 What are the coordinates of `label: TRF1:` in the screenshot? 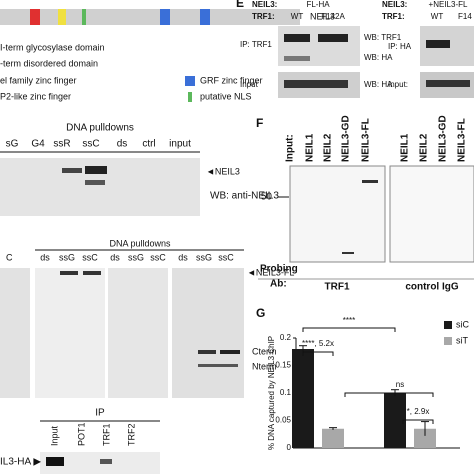 It's located at (393, 16).